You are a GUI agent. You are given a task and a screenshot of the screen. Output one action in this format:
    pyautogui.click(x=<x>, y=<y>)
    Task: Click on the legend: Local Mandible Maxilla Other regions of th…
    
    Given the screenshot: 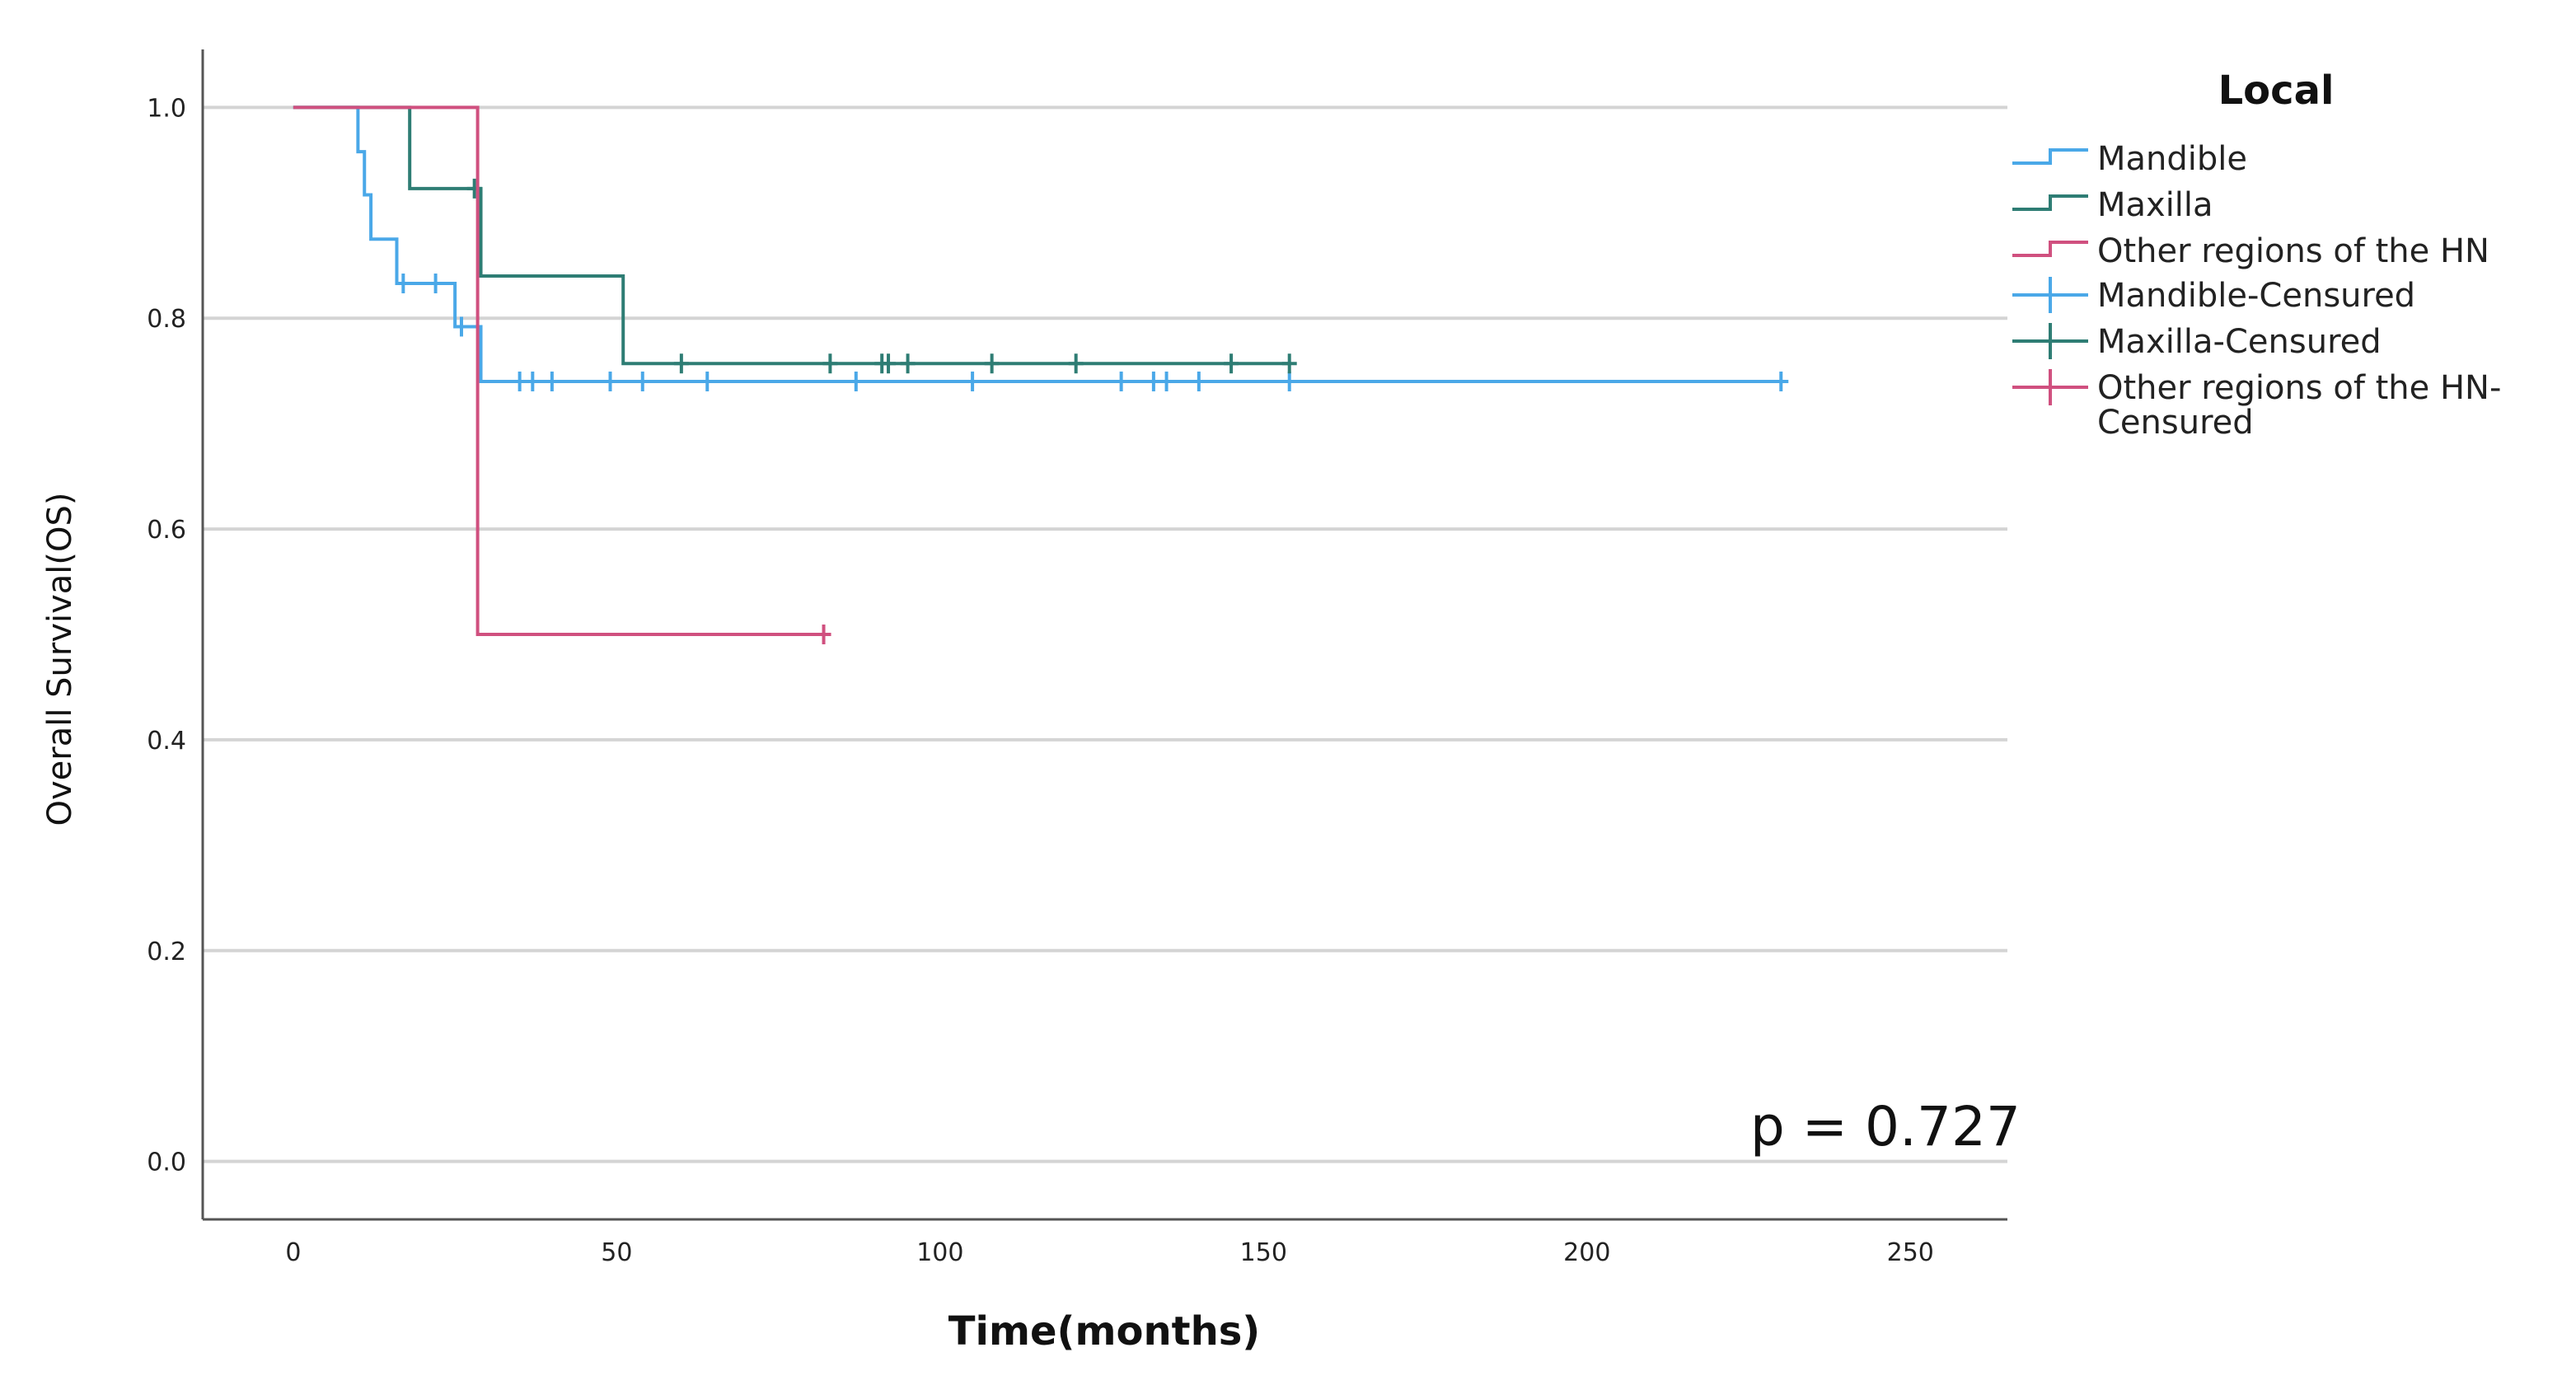 What is the action you would take?
    pyautogui.click(x=2256, y=255)
    